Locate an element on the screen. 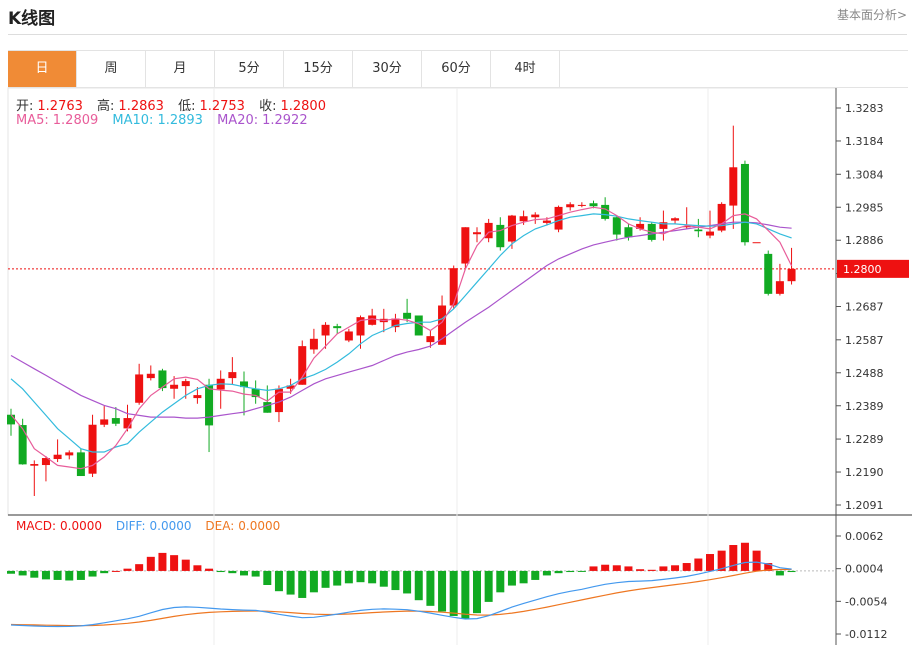 The height and width of the screenshot is (645, 913). price-tick-label: 1.2985 is located at coordinates (864, 207).